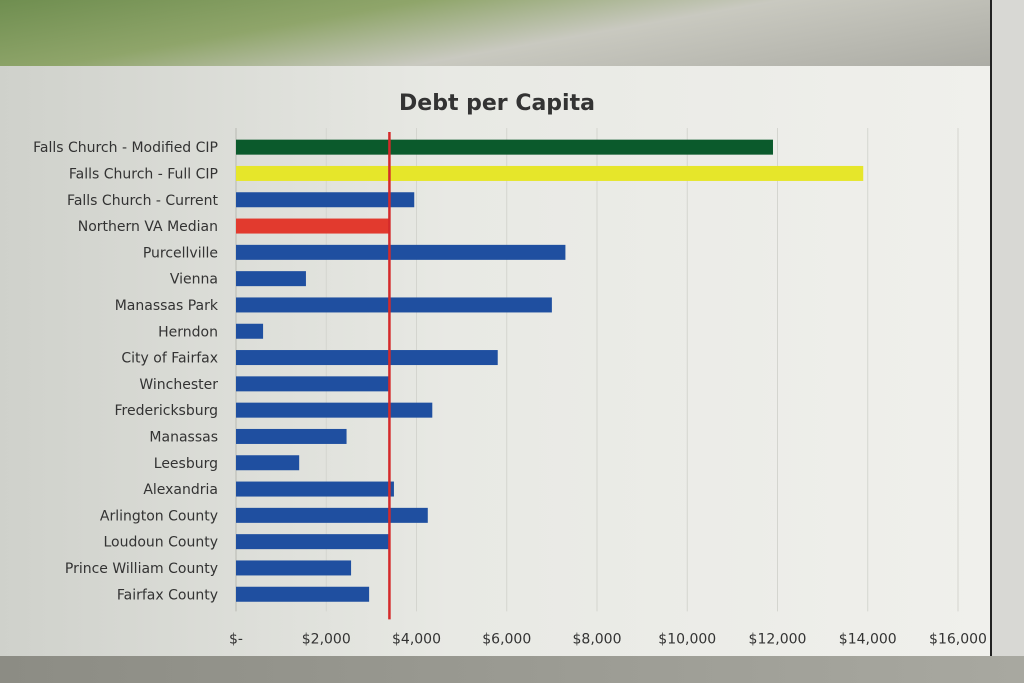  Describe the element at coordinates (326, 639) in the screenshot. I see `x-tick-label: $2,000` at that location.